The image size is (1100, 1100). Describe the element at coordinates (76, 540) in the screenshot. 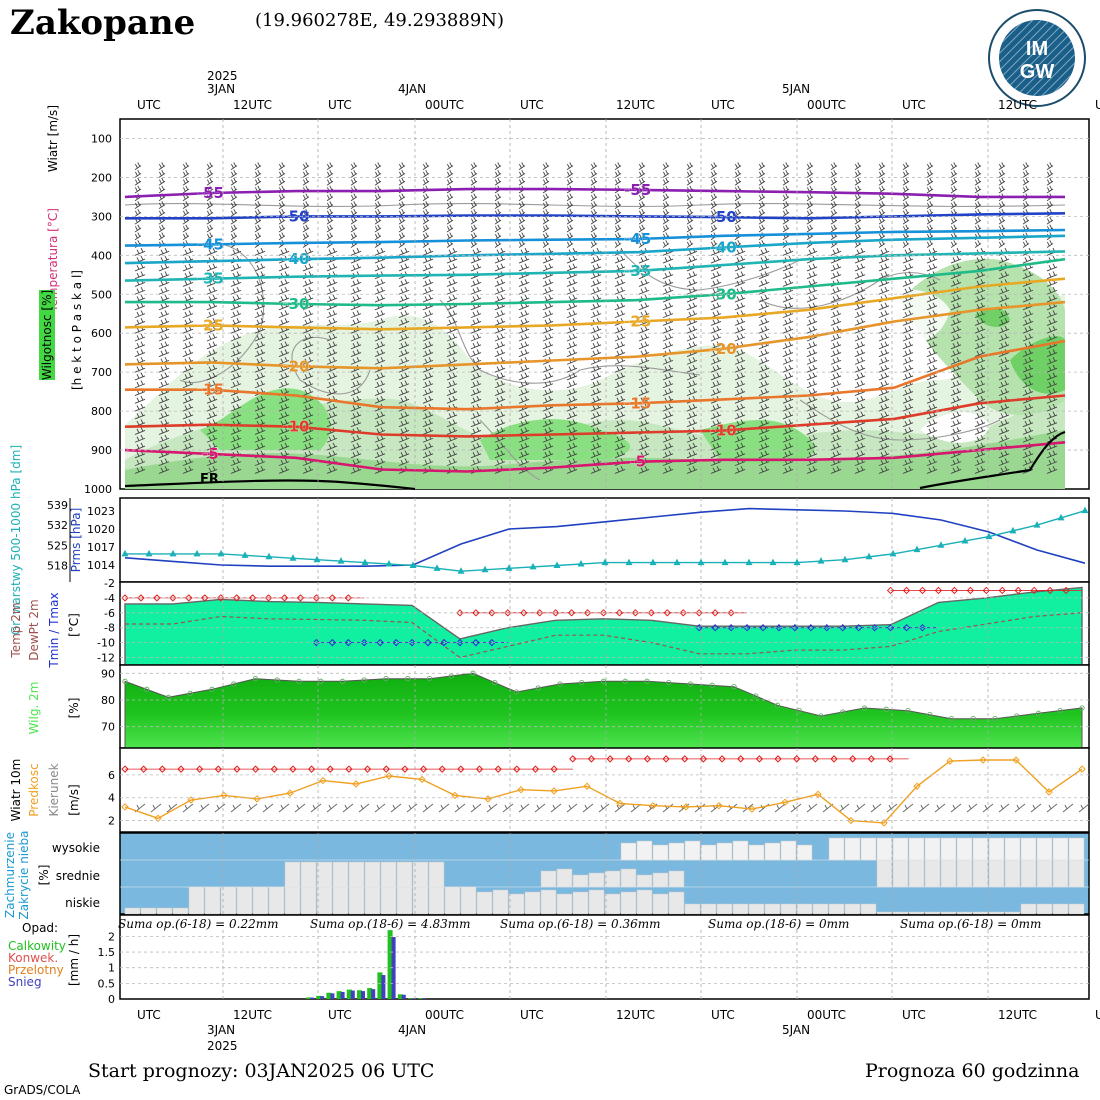

I see `label-prms: Prms [hPa]` at that location.